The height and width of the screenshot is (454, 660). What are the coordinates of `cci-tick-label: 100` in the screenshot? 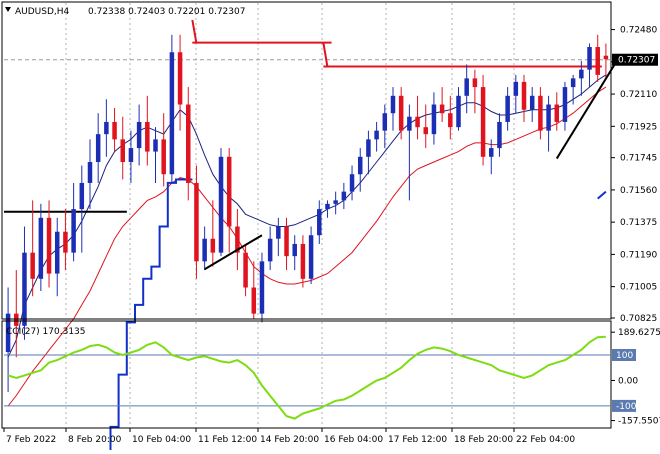 It's located at (624, 356).